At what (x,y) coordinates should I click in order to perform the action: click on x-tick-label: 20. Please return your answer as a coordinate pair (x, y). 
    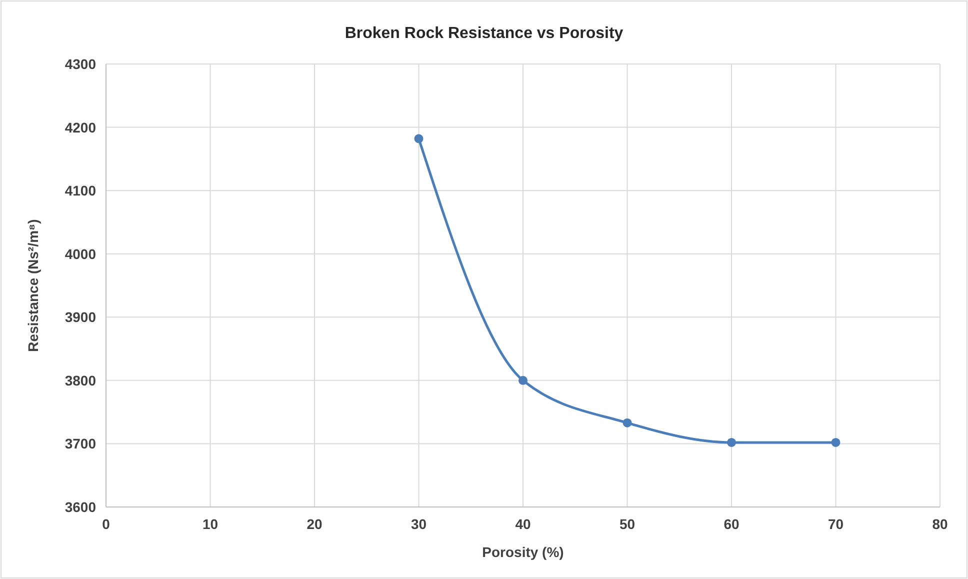
    Looking at the image, I should click on (314, 524).